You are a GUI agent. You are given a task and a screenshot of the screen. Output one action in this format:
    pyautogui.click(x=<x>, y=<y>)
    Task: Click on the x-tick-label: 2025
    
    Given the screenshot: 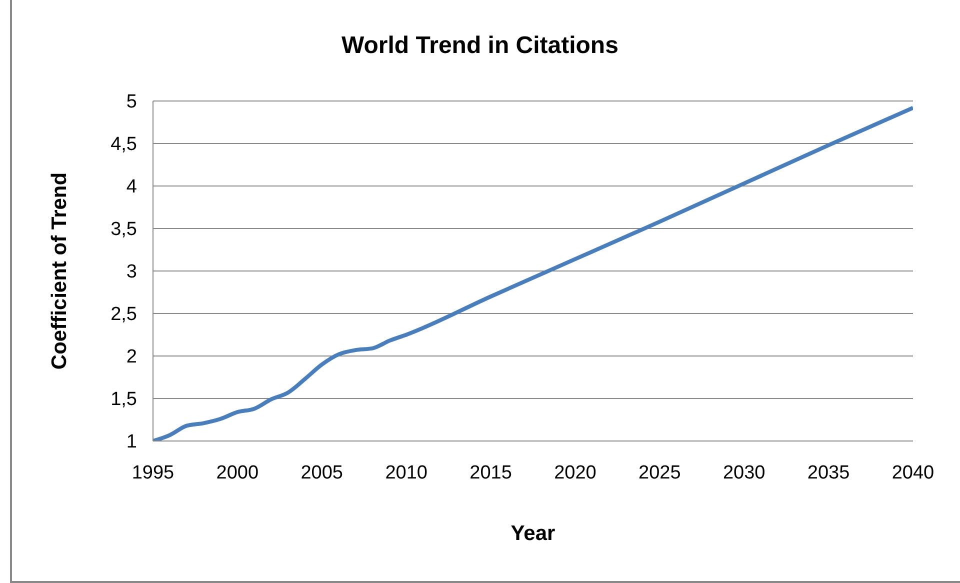 What is the action you would take?
    pyautogui.click(x=659, y=473)
    